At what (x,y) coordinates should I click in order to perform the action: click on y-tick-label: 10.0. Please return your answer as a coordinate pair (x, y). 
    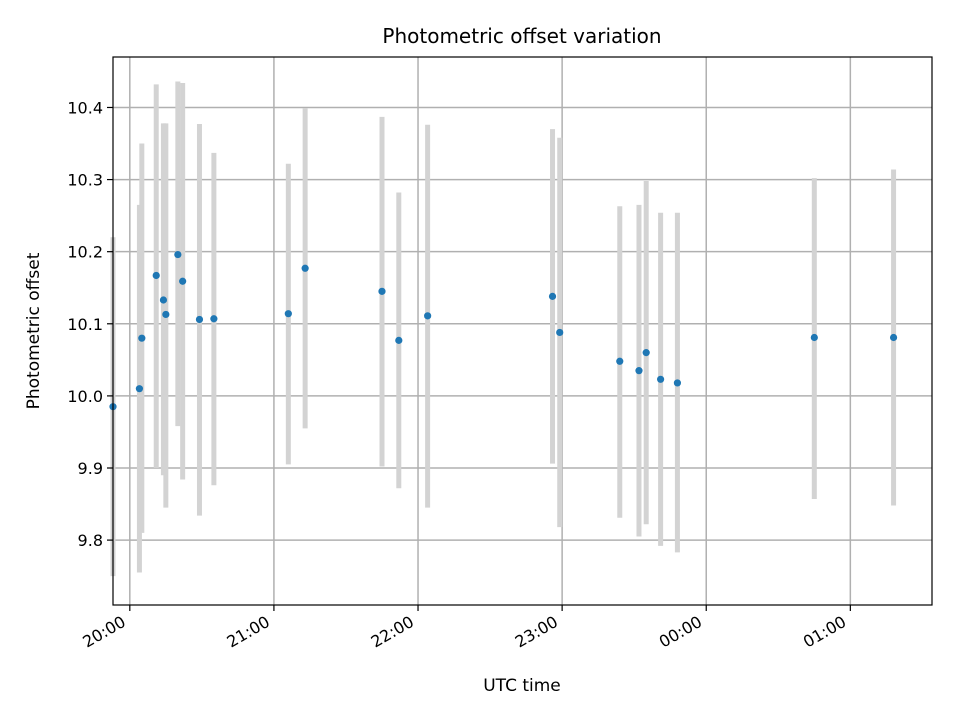
    Looking at the image, I should click on (85, 396).